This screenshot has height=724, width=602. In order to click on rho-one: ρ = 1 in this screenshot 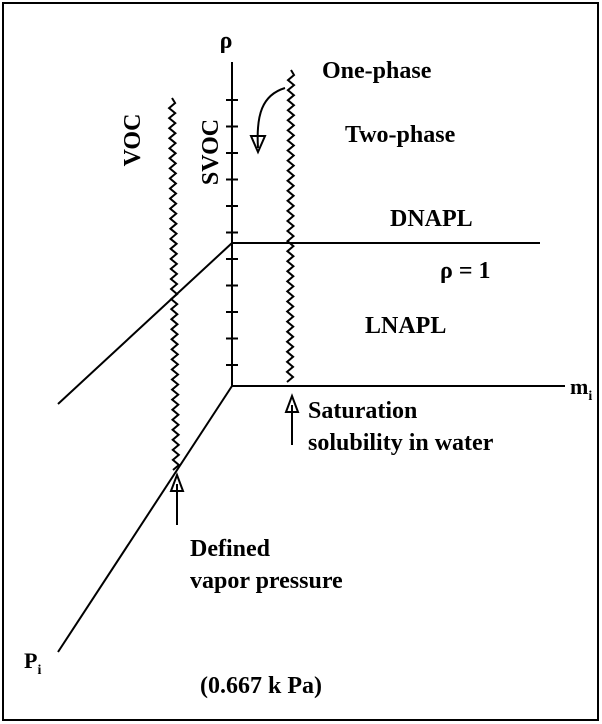, I will do `click(465, 271)`.